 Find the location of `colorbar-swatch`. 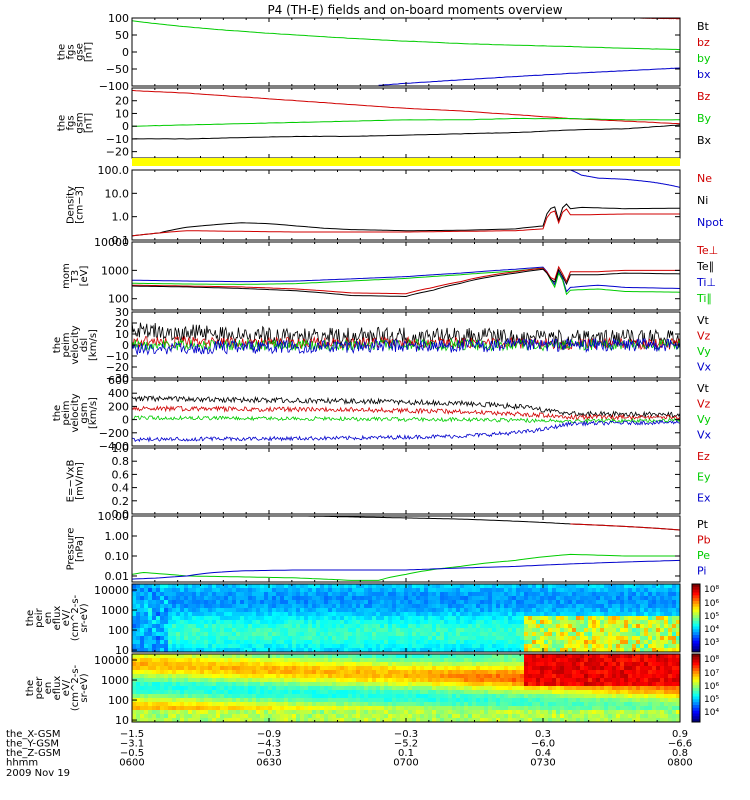

colorbar-swatch is located at coordinates (696, 605).